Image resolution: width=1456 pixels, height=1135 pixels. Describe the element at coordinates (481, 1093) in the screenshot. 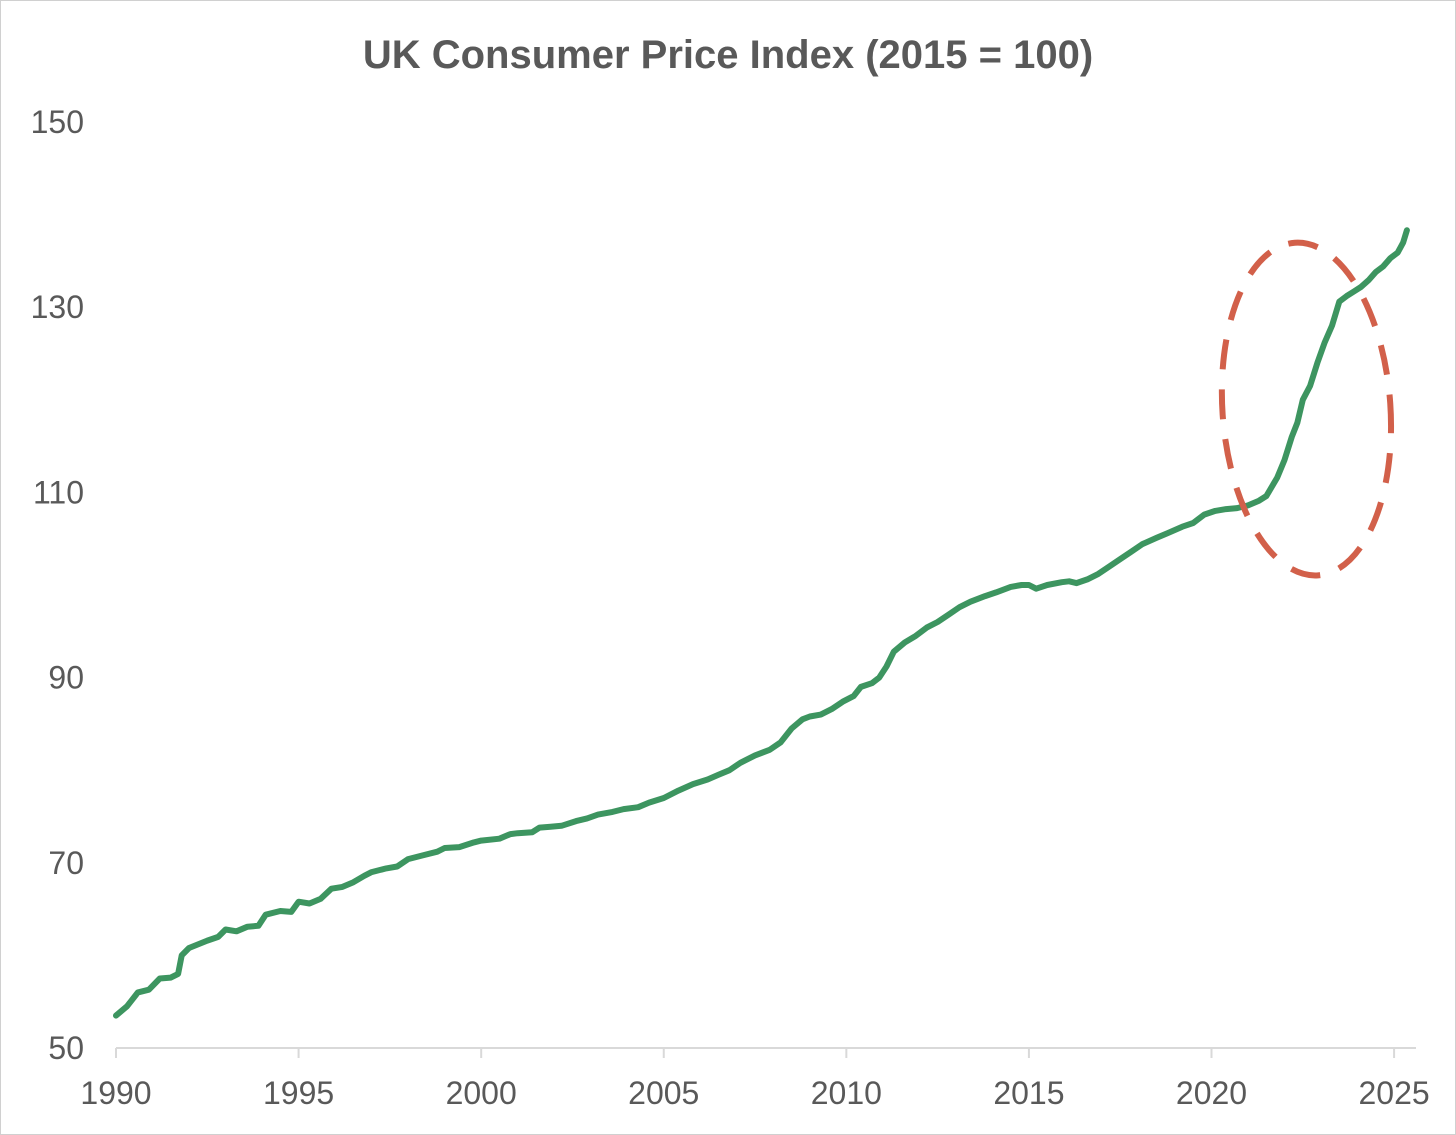

I see `x-tick-label: 2000` at that location.